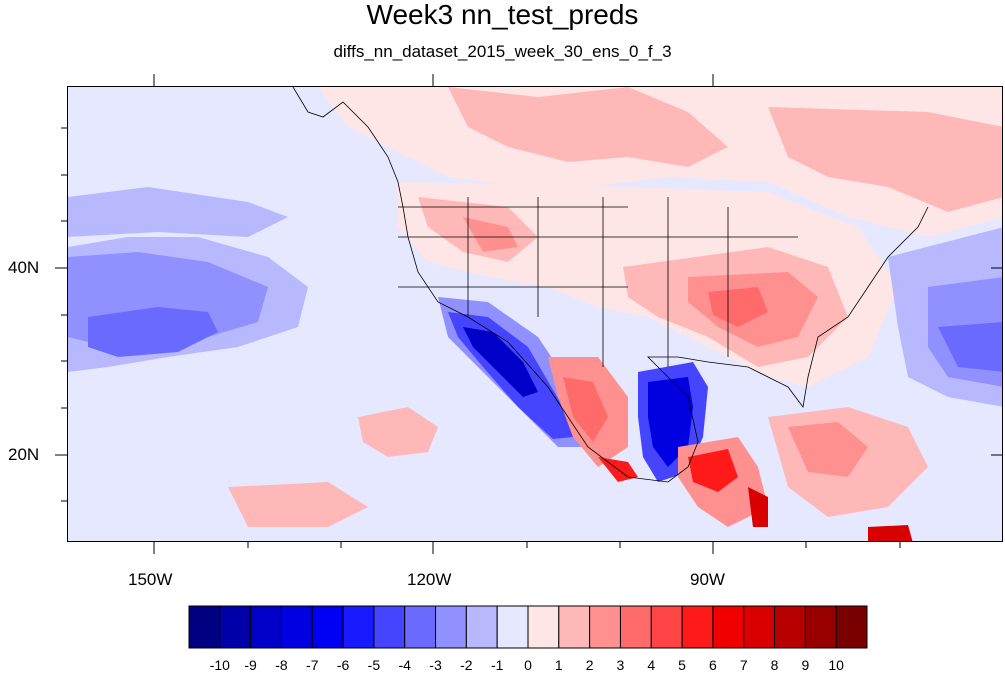  Describe the element at coordinates (738, 307) in the screenshot. I see `strong-red-tennessee` at that location.